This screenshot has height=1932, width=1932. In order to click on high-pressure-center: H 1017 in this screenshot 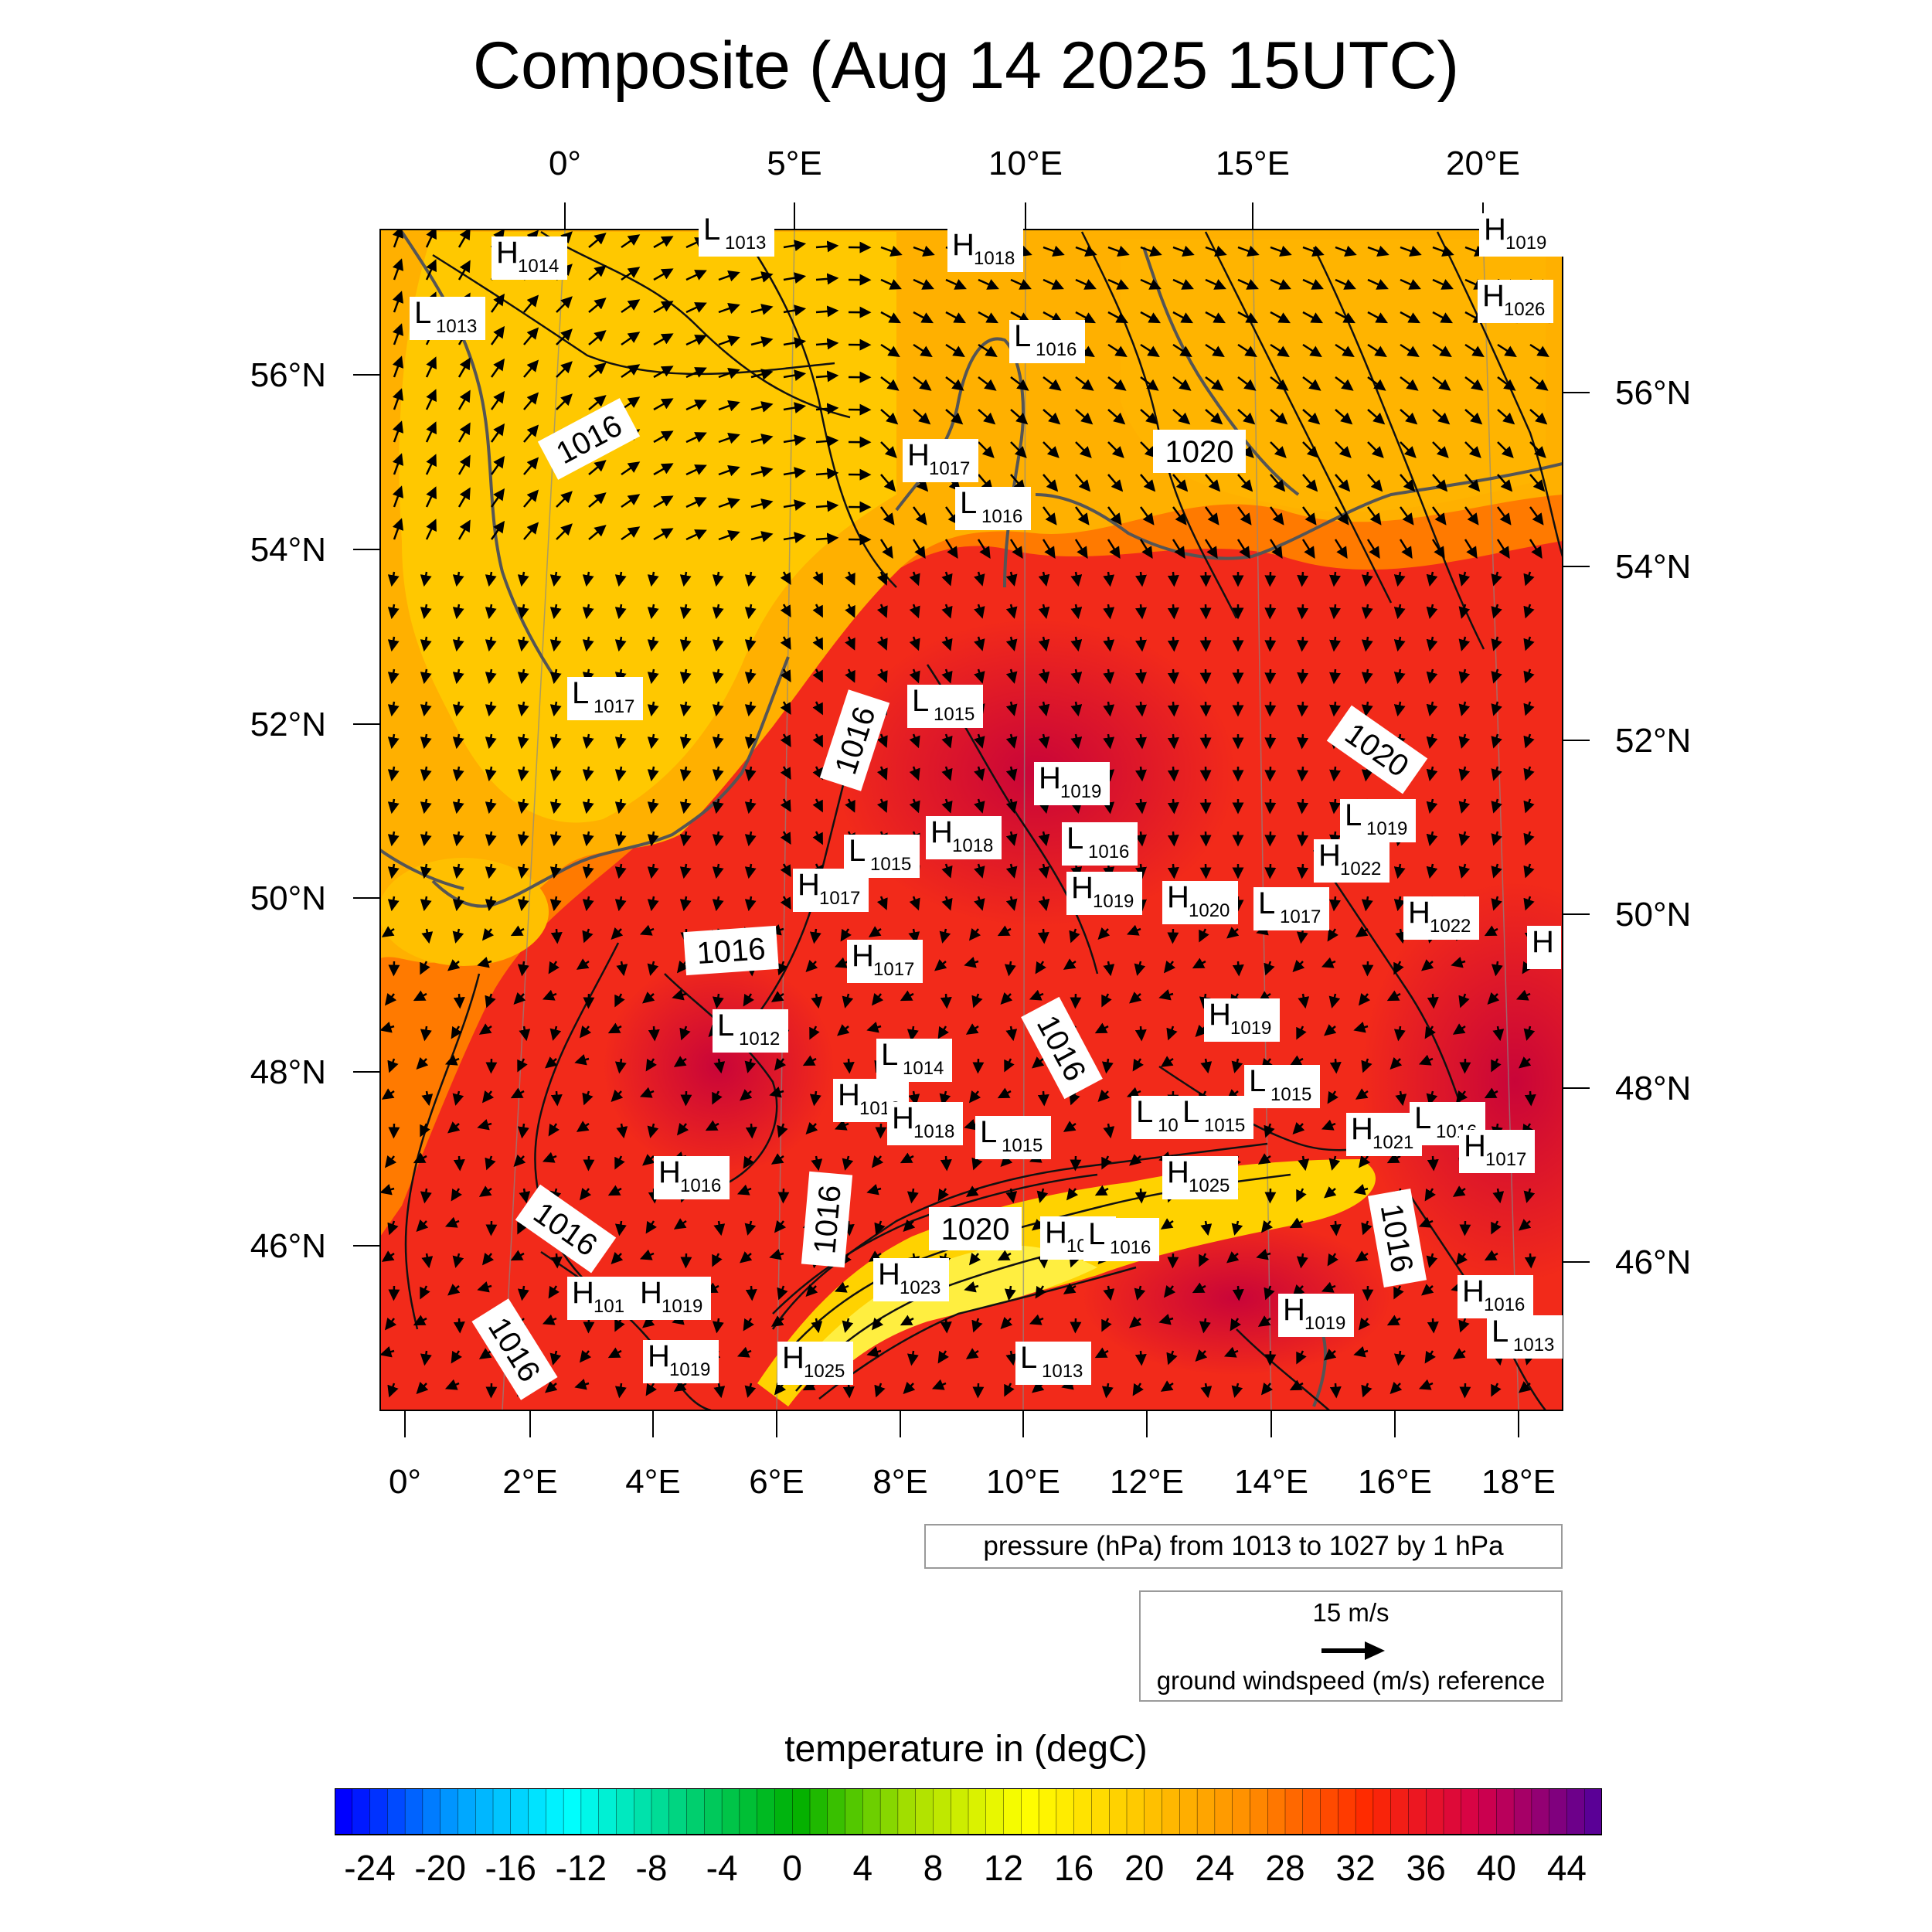, I will do `click(885, 961)`.